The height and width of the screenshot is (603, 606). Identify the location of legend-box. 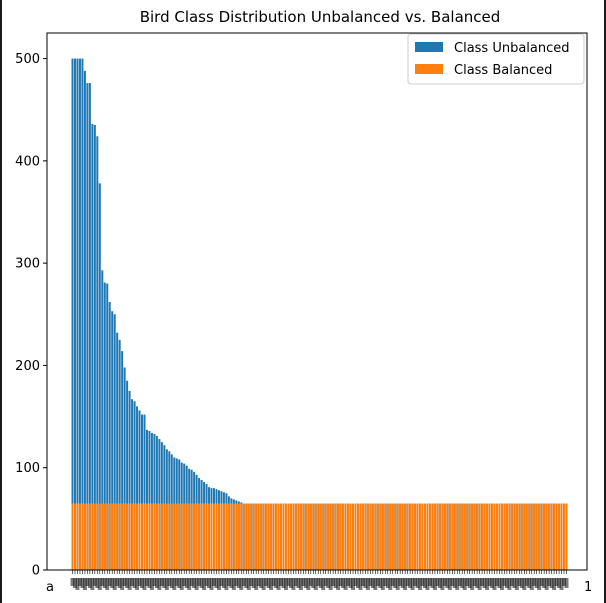
(496, 59).